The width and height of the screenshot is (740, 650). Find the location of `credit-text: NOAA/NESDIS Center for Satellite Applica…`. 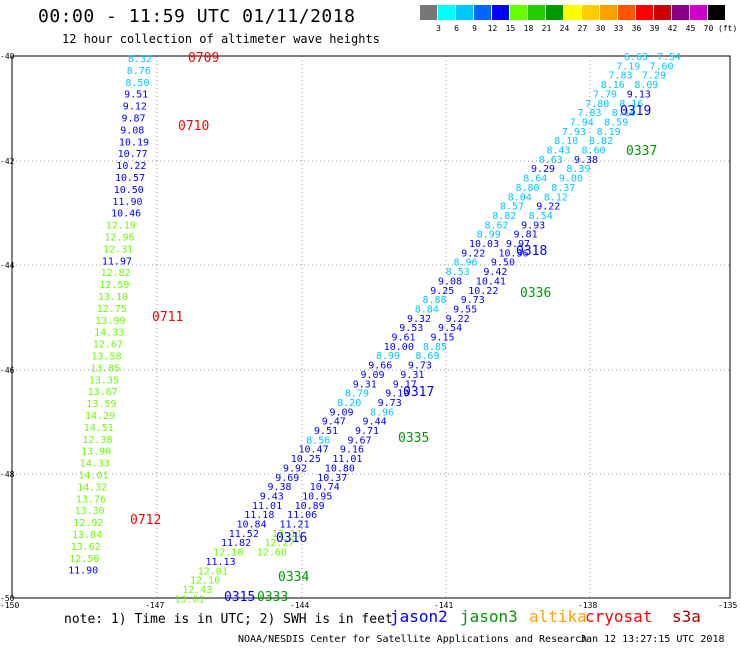

credit-text: NOAA/NESDIS Center for Satellite Applica… is located at coordinates (413, 639).